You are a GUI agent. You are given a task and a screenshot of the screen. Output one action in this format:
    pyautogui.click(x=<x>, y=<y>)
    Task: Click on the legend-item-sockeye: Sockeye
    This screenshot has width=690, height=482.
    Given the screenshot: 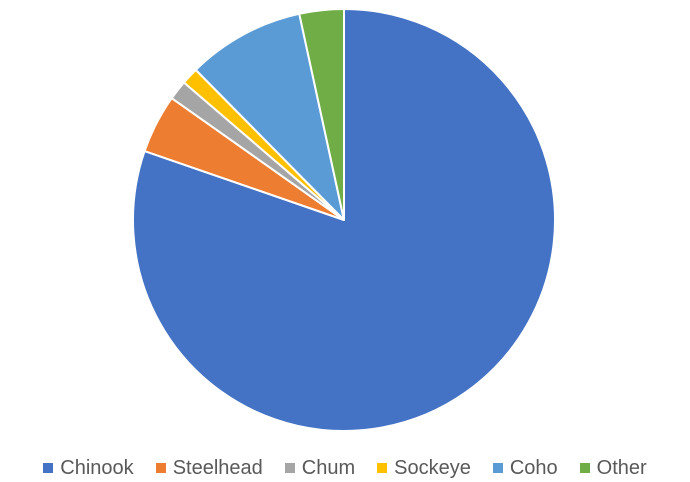 What is the action you would take?
    pyautogui.click(x=424, y=468)
    